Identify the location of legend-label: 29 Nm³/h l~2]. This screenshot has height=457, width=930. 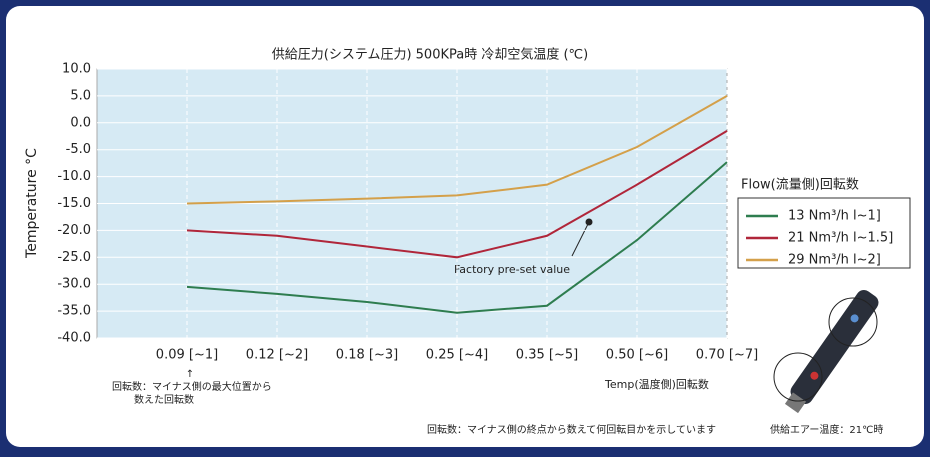
(834, 260).